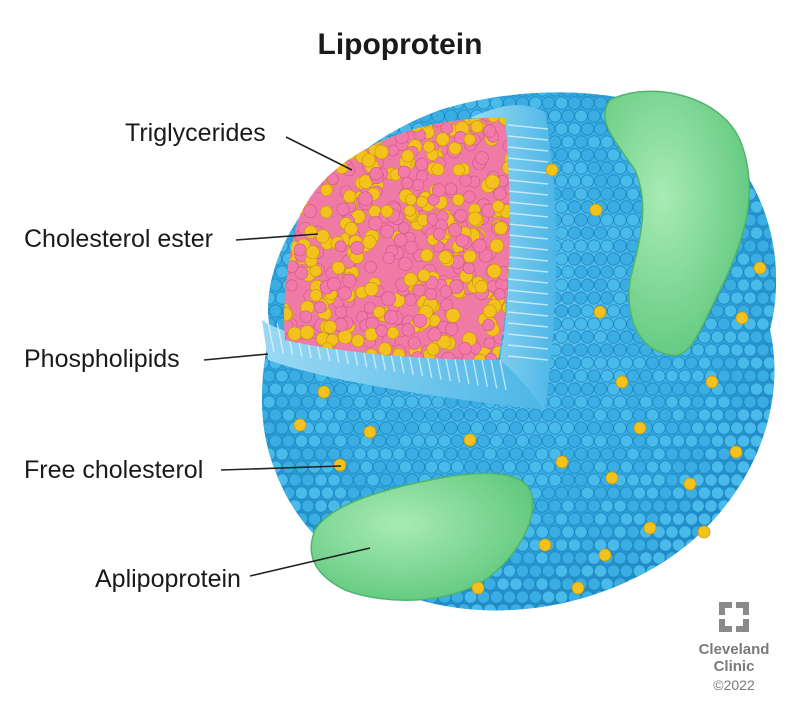 This screenshot has width=800, height=720. Describe the element at coordinates (400, 44) in the screenshot. I see `page-title: Lipoprotein` at that location.